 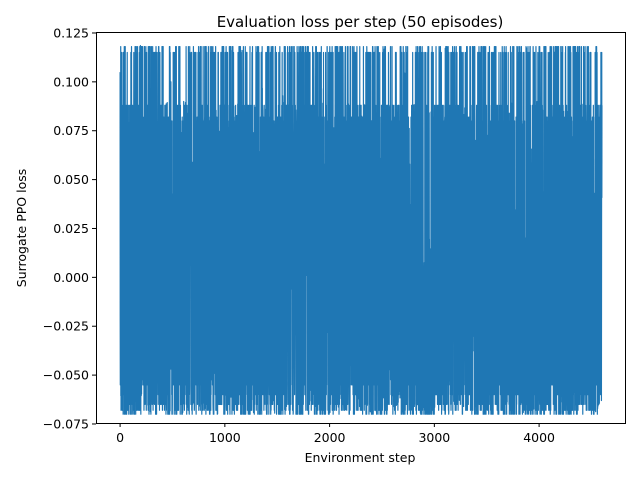 I want to click on y-tick-label: 0.050, so click(x=71, y=179).